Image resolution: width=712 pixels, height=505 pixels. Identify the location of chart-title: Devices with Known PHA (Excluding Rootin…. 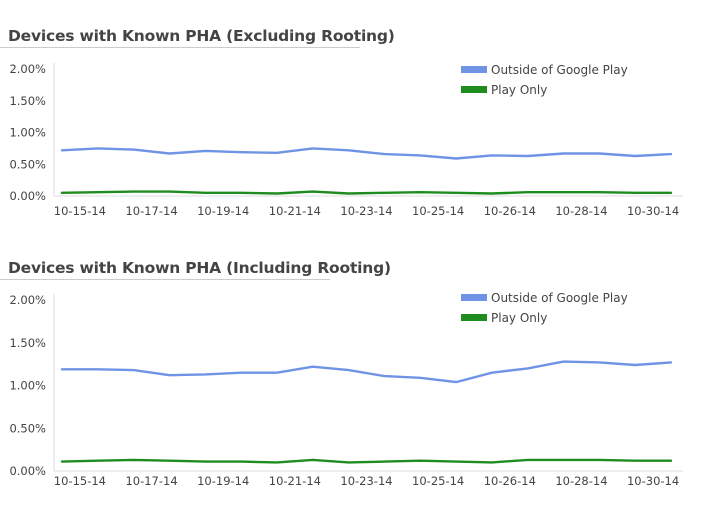
(201, 36).